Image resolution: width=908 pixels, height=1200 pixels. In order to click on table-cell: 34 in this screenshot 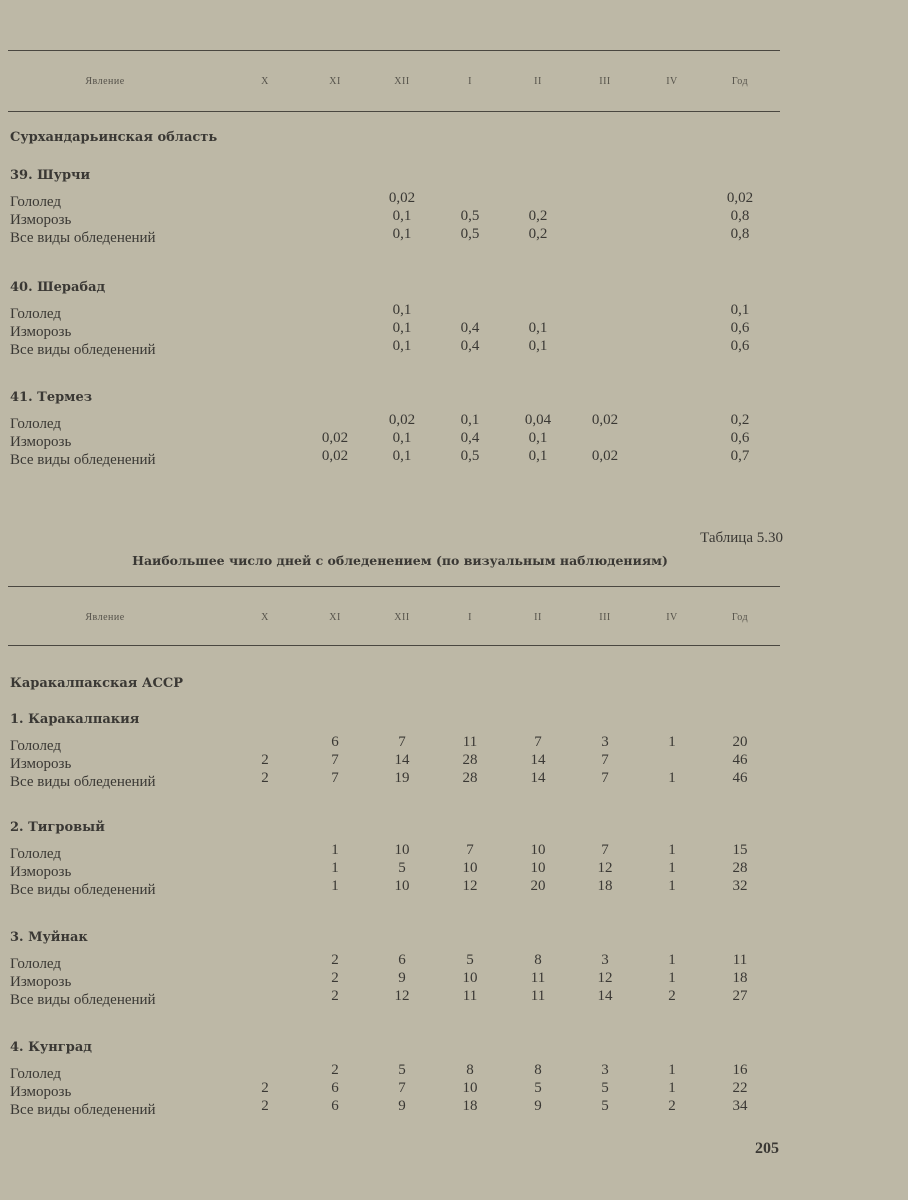, I will do `click(740, 1106)`.